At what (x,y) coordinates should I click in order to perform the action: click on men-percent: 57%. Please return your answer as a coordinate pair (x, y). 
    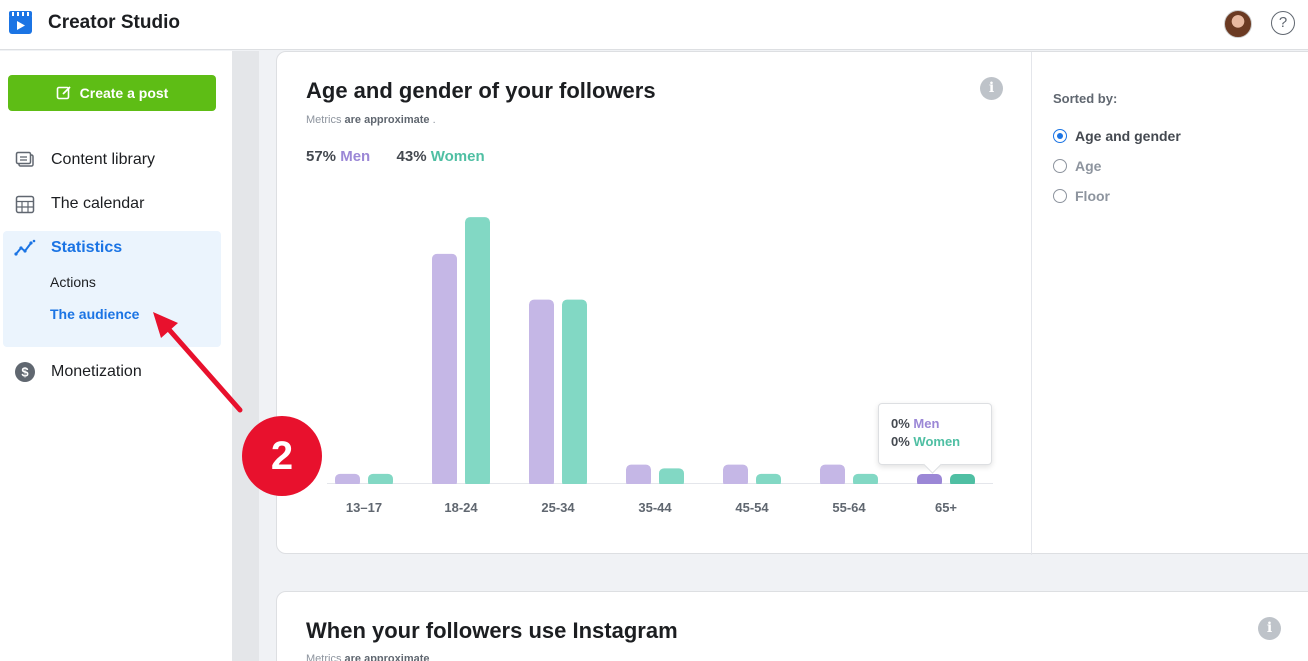
    Looking at the image, I should click on (321, 156).